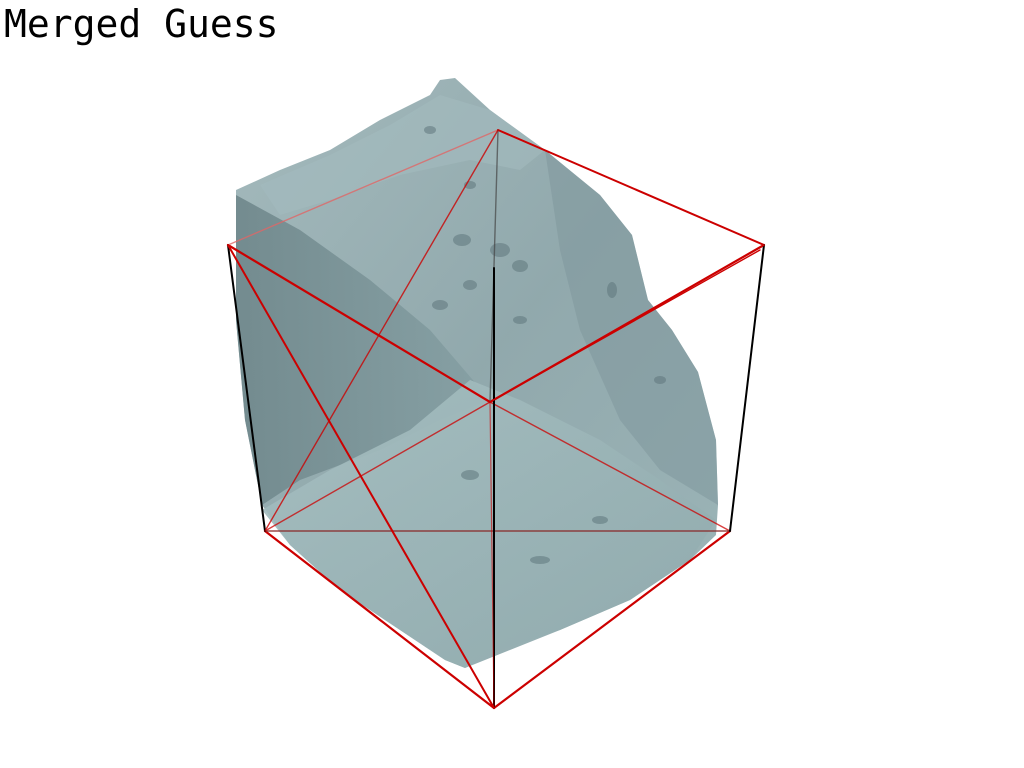  Describe the element at coordinates (631, 187) in the screenshot. I see `box-edge-top-back-right` at that location.